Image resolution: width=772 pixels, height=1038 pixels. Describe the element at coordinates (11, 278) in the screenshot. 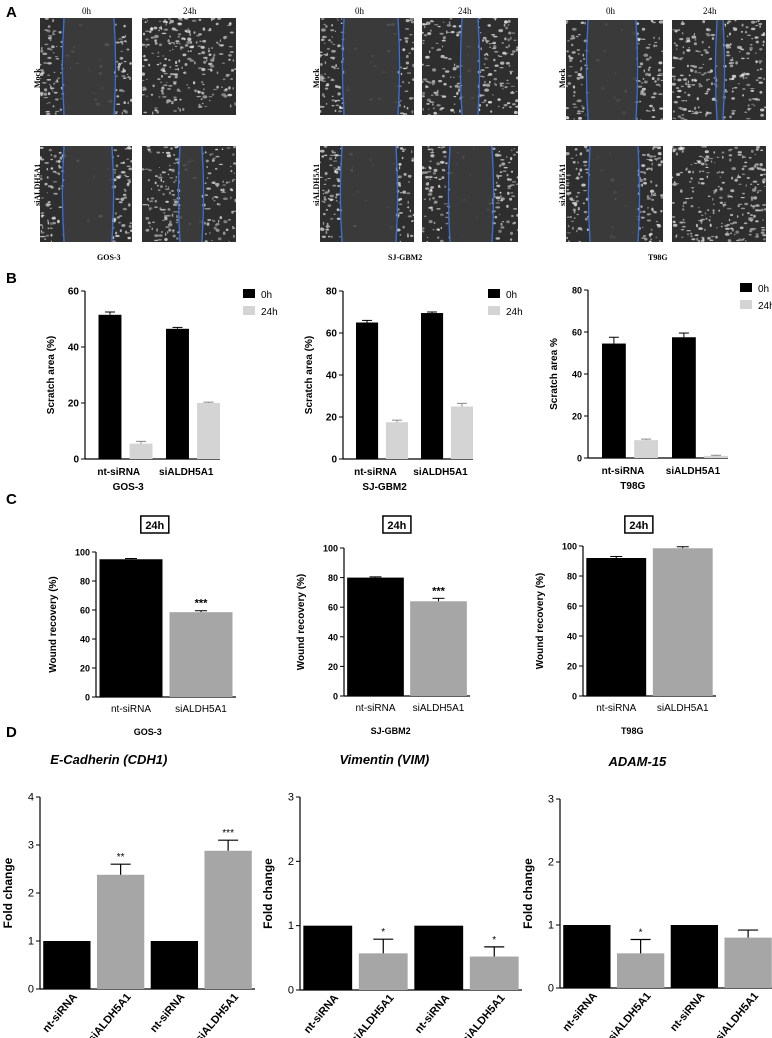

I see `panel-letter-b: B` at that location.